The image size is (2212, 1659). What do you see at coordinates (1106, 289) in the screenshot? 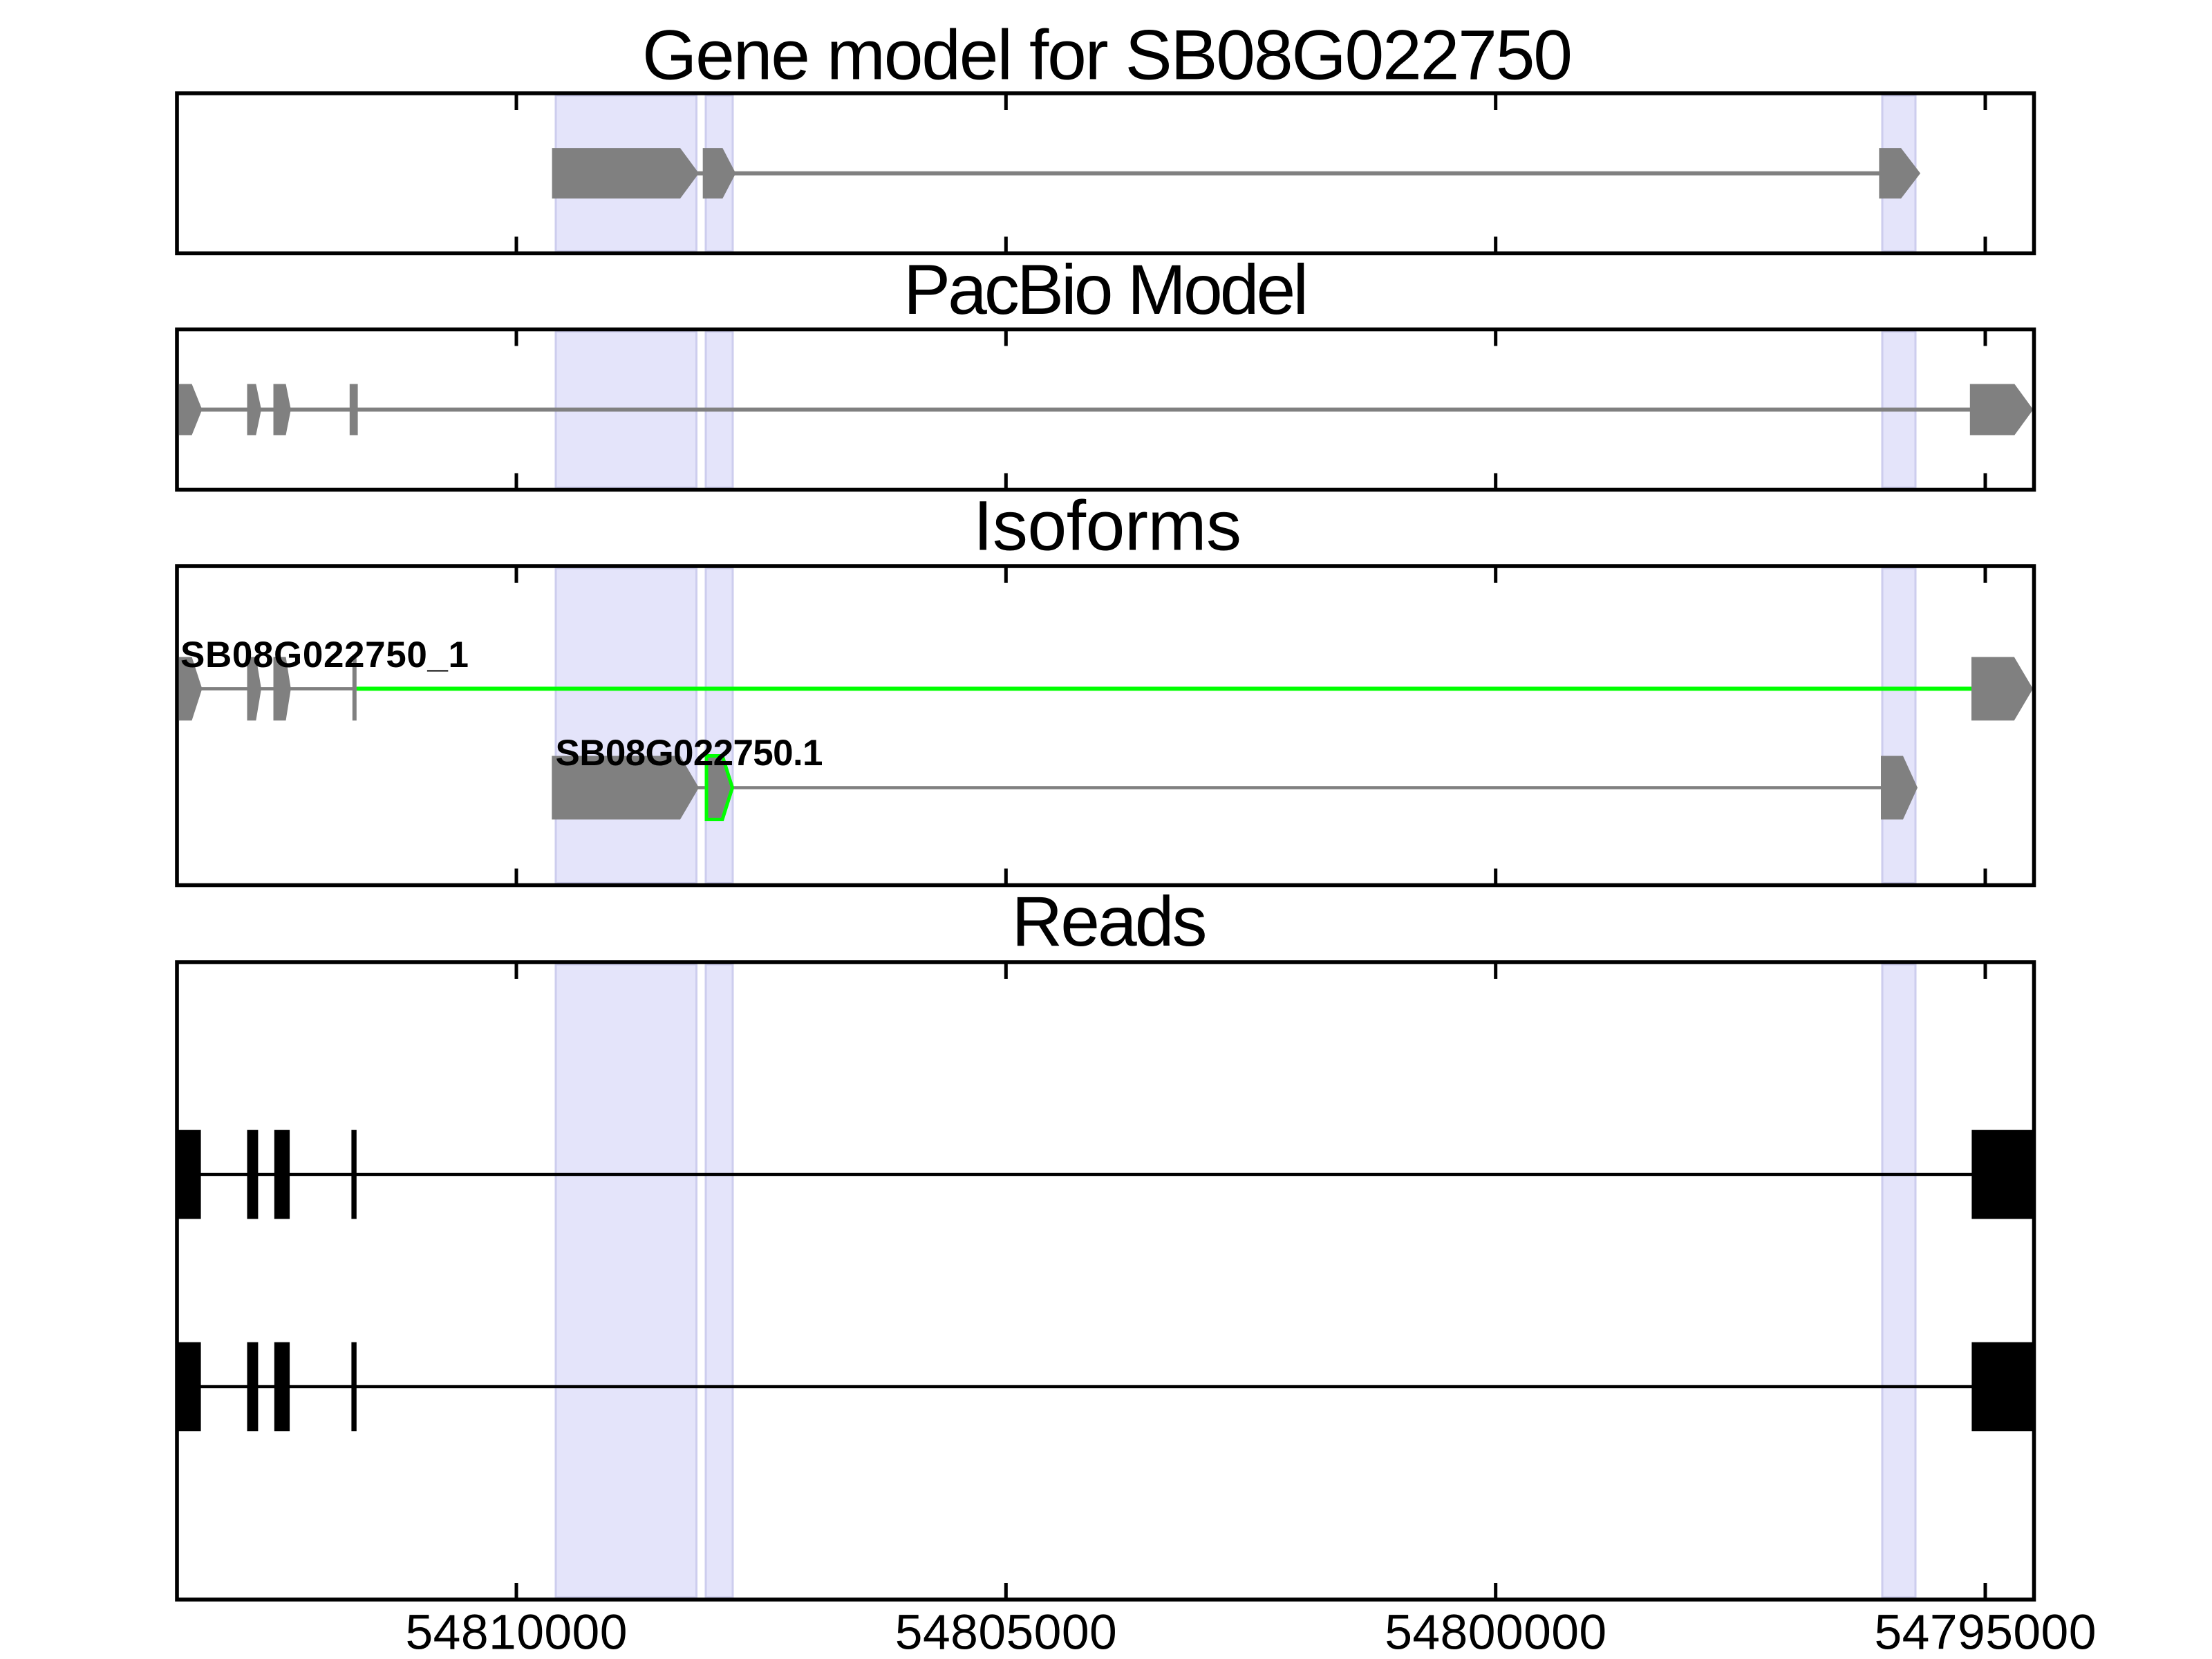
I see `svg-text: PacBio Model` at bounding box center [1106, 289].